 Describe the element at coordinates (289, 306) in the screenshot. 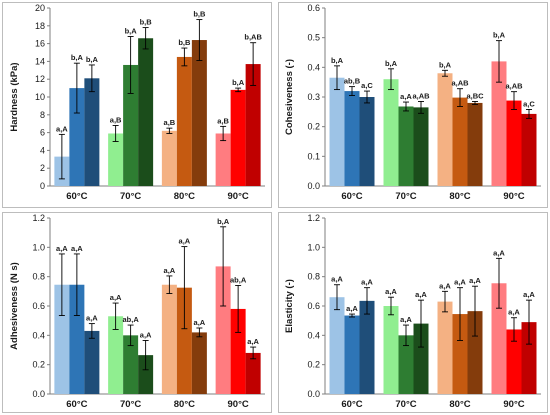

I see `y-axis-title: Elasticity (-)` at that location.